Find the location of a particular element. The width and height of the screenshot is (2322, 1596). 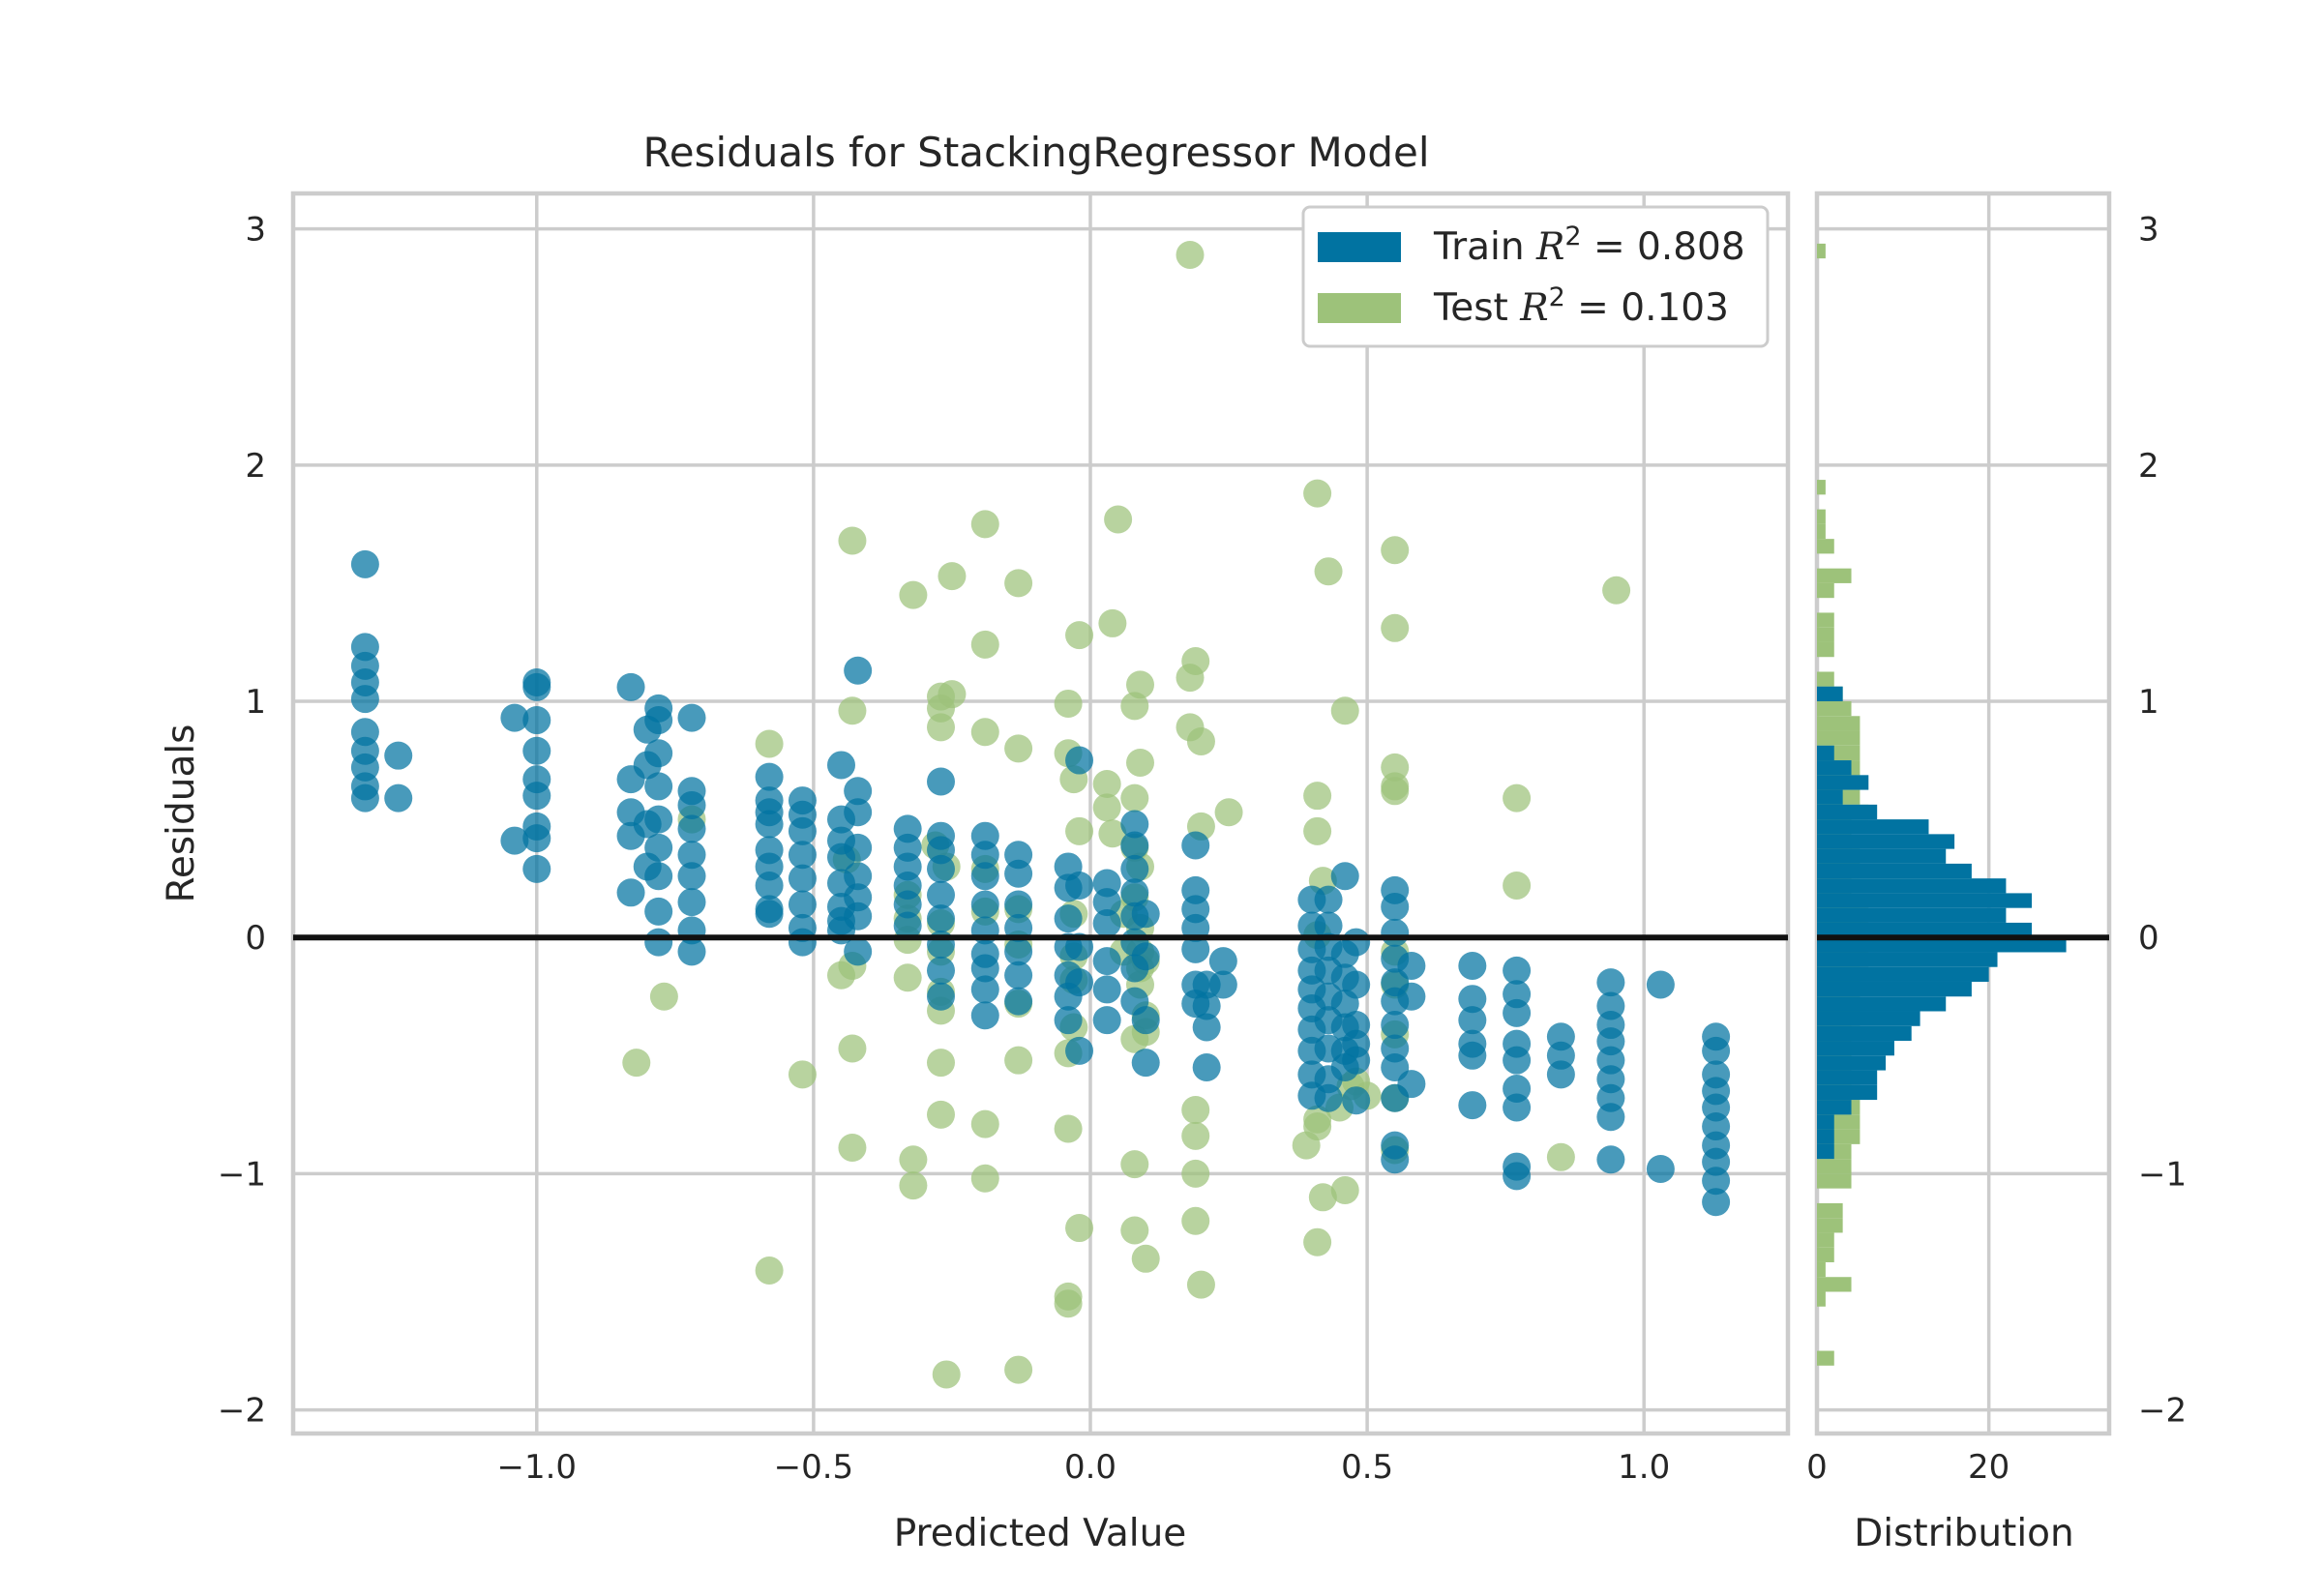

distribution-y-tick-label: 1 is located at coordinates (2148, 702).